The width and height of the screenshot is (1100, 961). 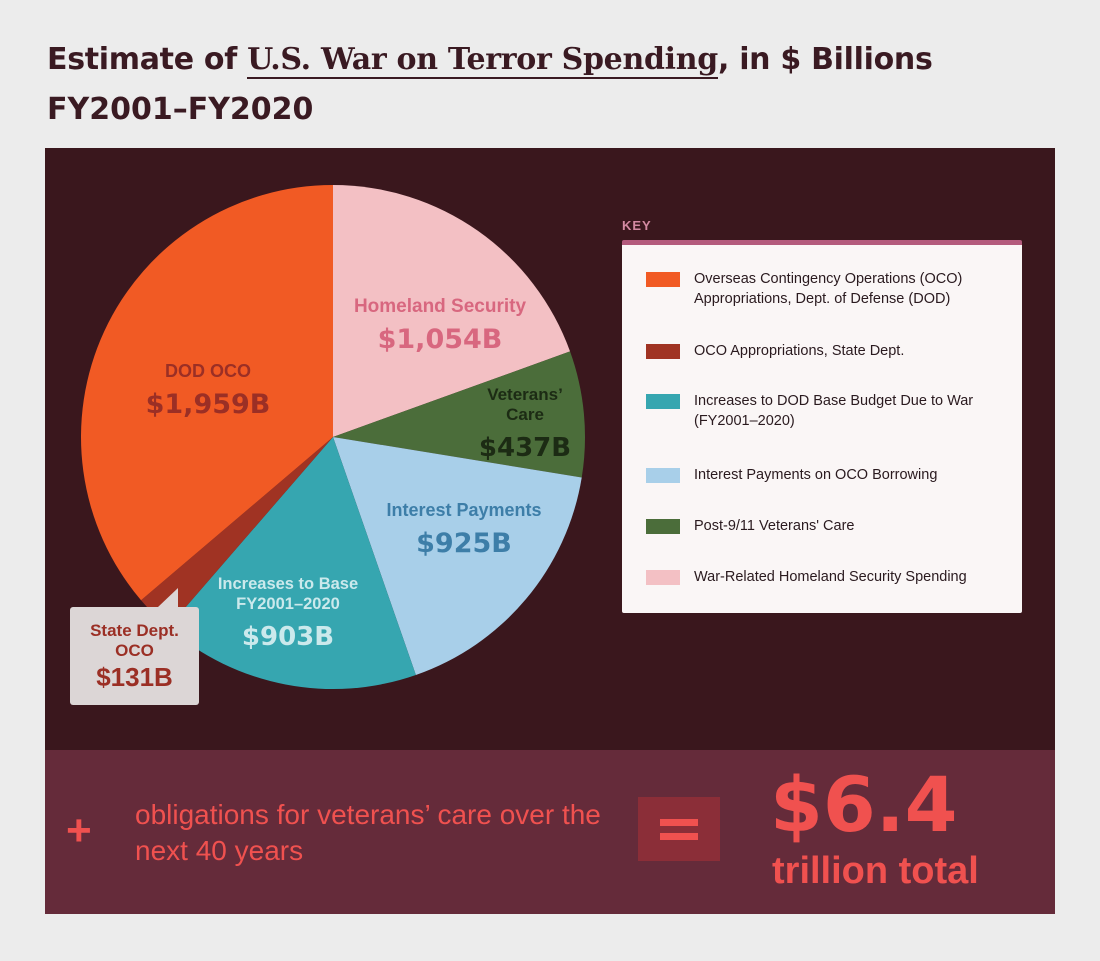 I want to click on key-item-homeland: War-Related Homeland Security Spending, so click(x=830, y=577).